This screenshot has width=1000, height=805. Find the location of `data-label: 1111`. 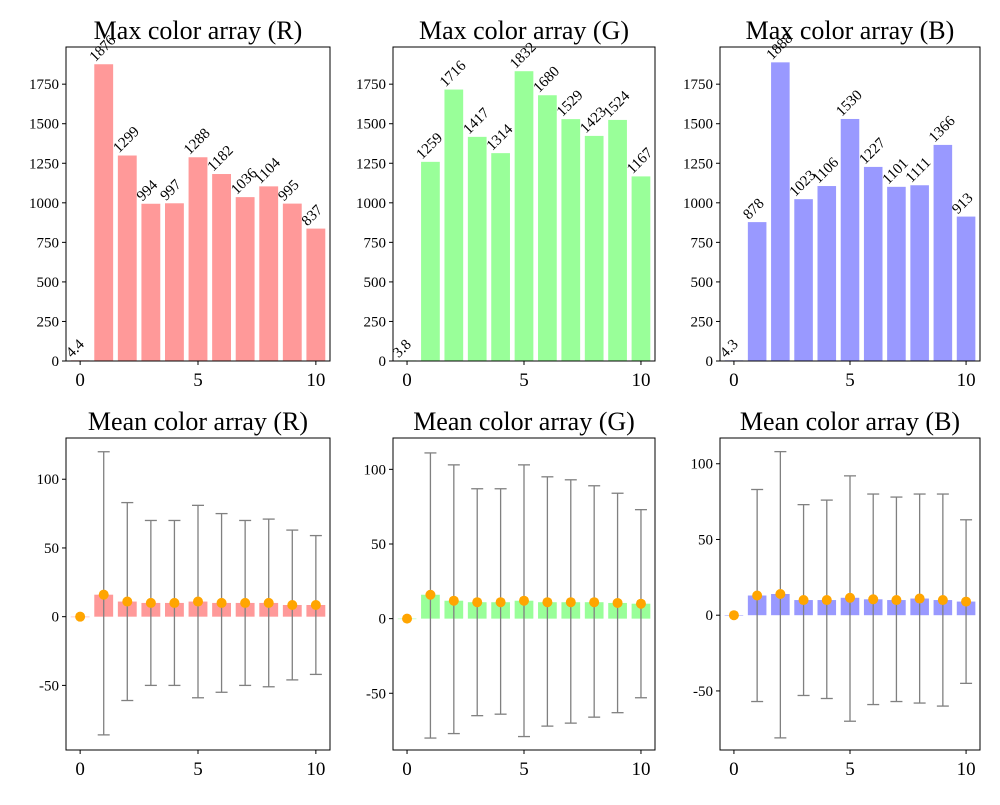

data-label: 1111 is located at coordinates (918, 170).